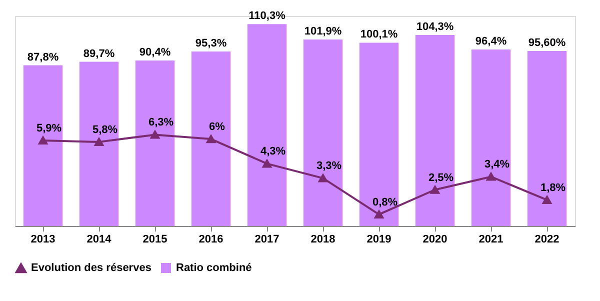 The height and width of the screenshot is (301, 600). Describe the element at coordinates (553, 188) in the screenshot. I see `data-label: 1,8%` at that location.